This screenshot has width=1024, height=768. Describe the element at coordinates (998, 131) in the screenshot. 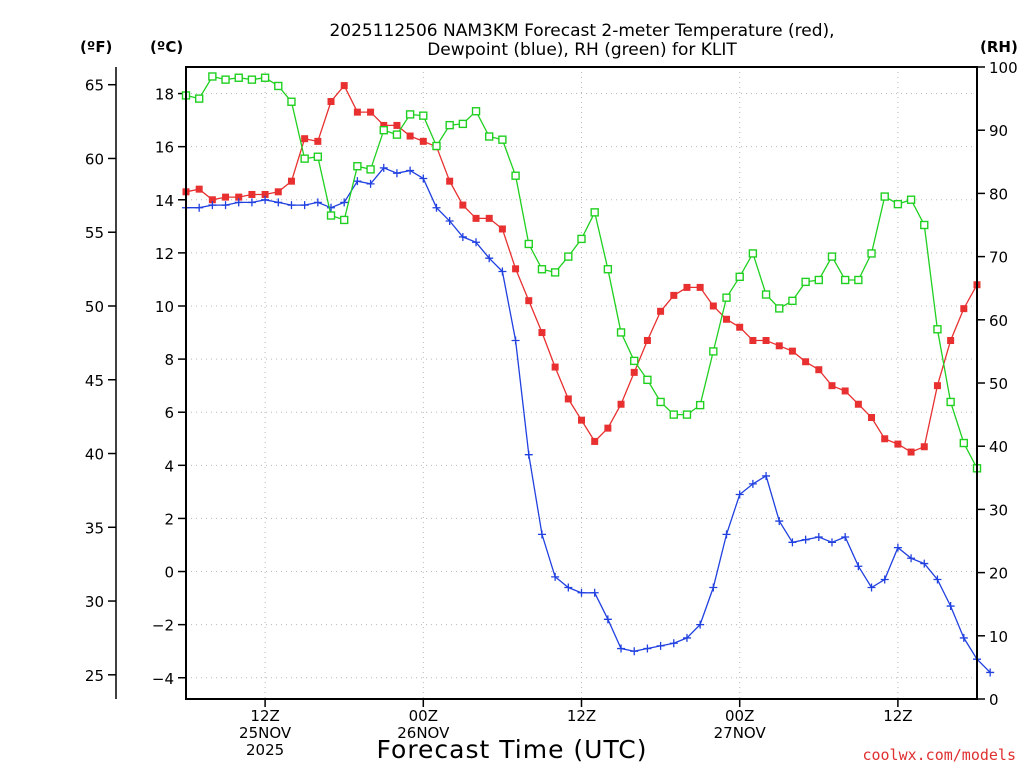

I see `rh-tick-label: 90` at that location.